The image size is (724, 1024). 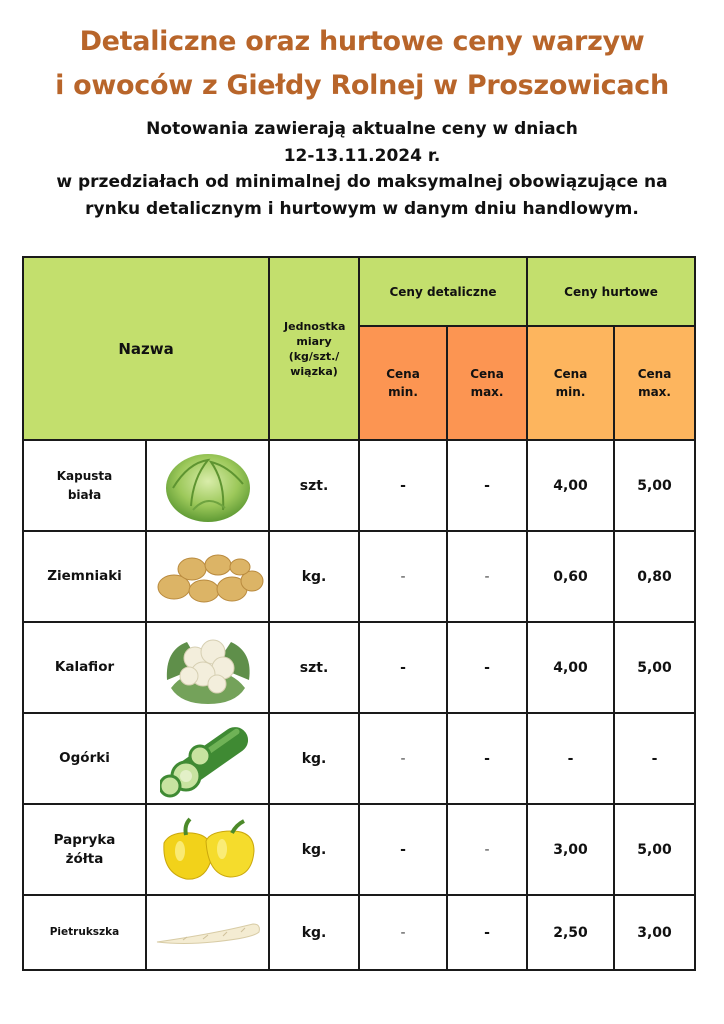 I want to click on table-row: Ziemniaki kg. - - 0,60 0,80, so click(x=359, y=576).